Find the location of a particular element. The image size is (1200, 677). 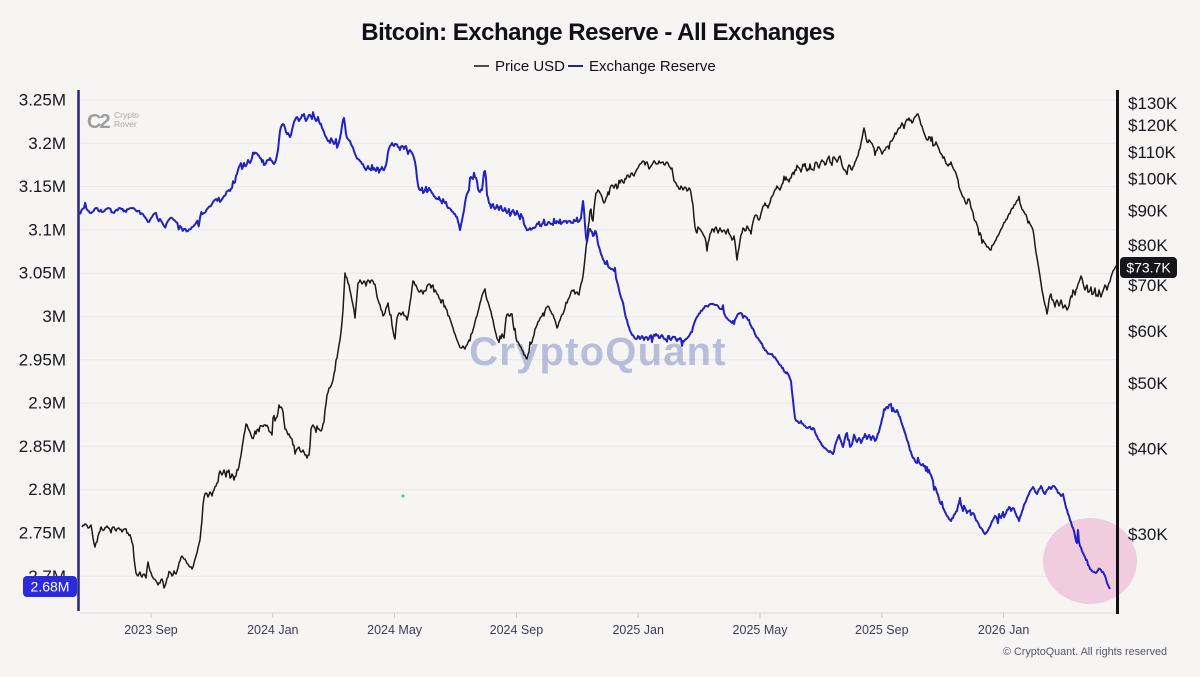

svg-text: 2.95M is located at coordinates (42, 359).